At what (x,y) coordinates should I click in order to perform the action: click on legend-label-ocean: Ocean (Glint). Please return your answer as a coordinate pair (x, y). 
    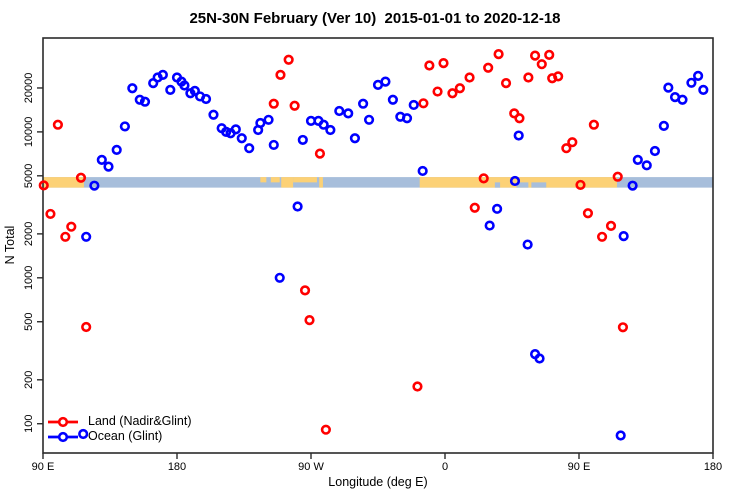
    Looking at the image, I should click on (125, 436).